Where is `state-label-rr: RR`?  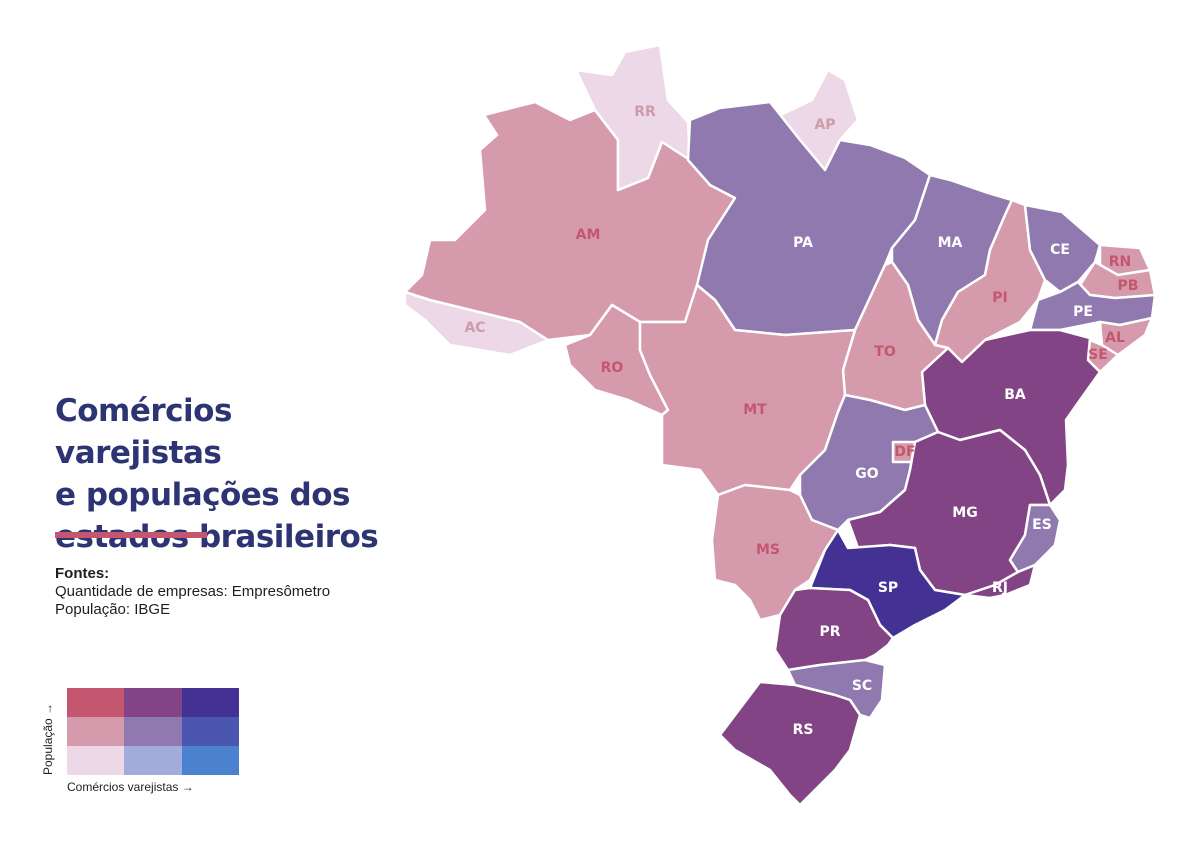
state-label-rr: RR is located at coordinates (645, 112).